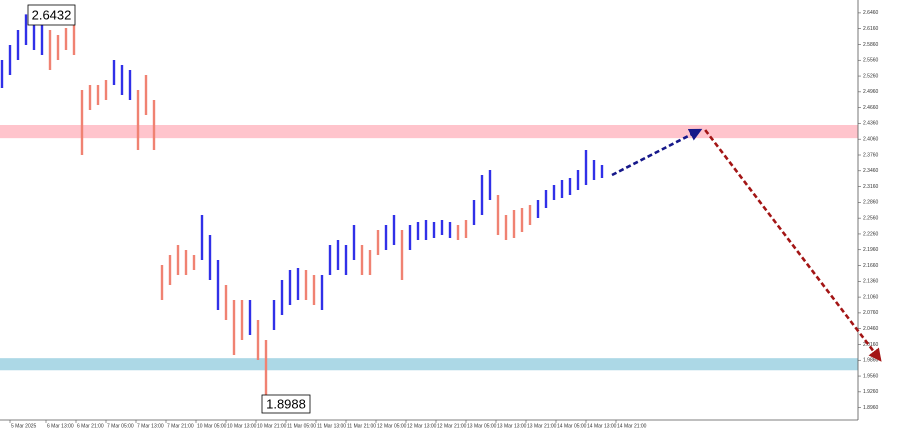  I want to click on x-tick-label: 7 Mar 21:00, so click(180, 426).